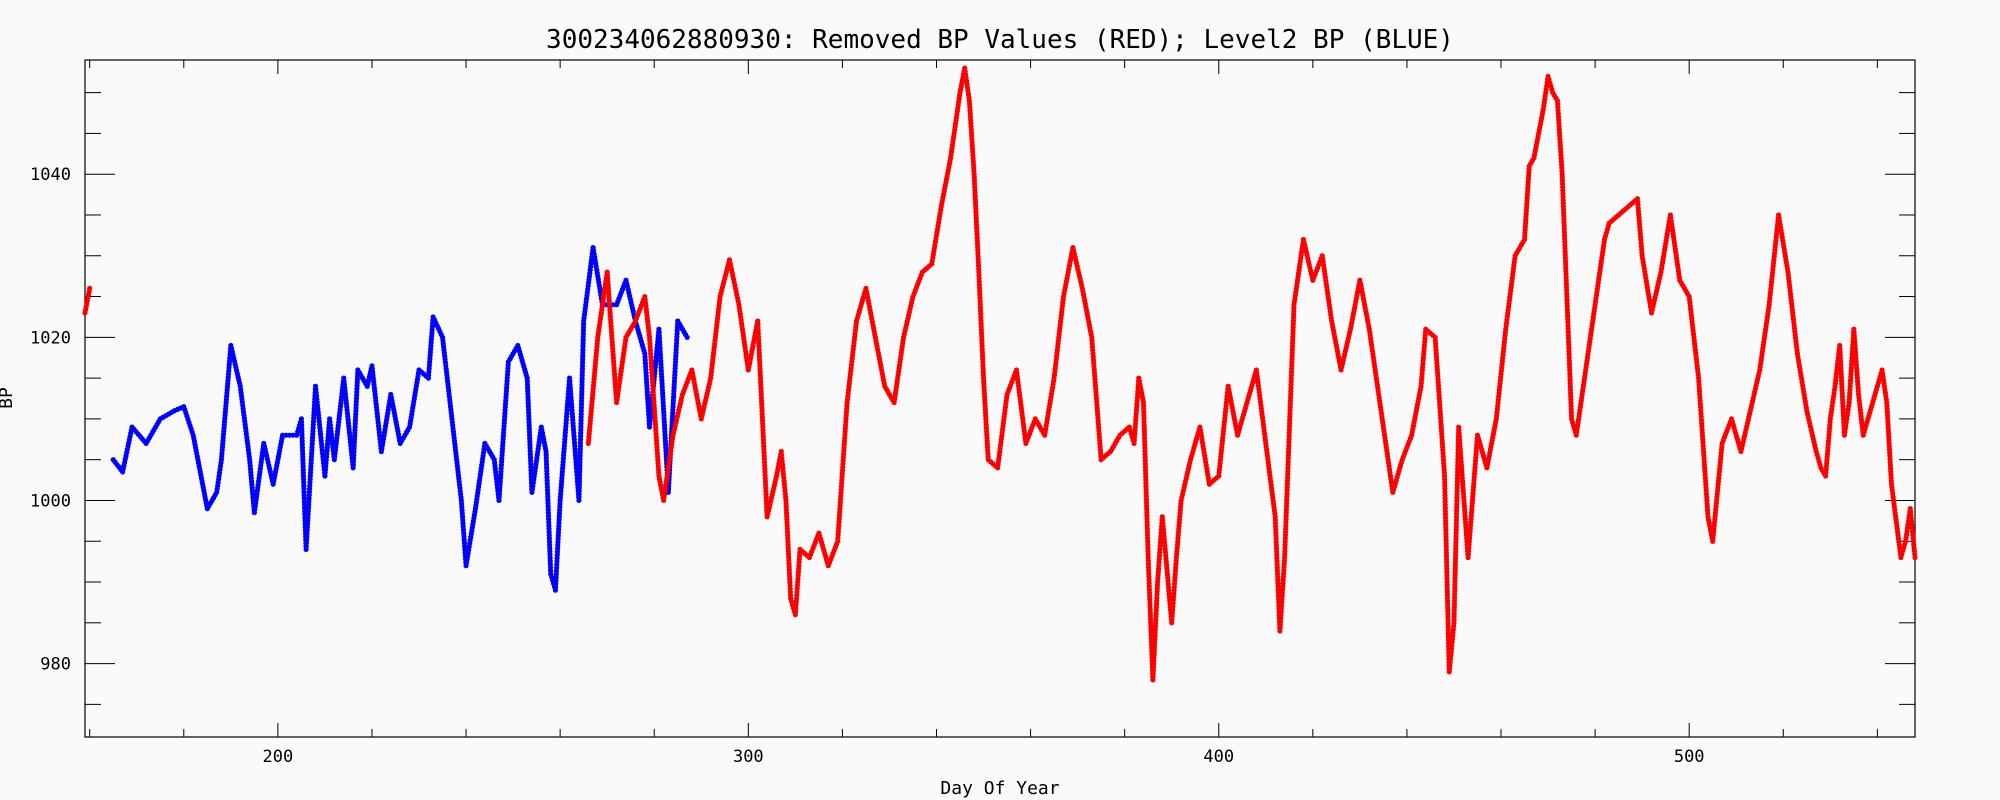 The image size is (2000, 800). What do you see at coordinates (278, 757) in the screenshot?
I see `x-tick-label: 200` at bounding box center [278, 757].